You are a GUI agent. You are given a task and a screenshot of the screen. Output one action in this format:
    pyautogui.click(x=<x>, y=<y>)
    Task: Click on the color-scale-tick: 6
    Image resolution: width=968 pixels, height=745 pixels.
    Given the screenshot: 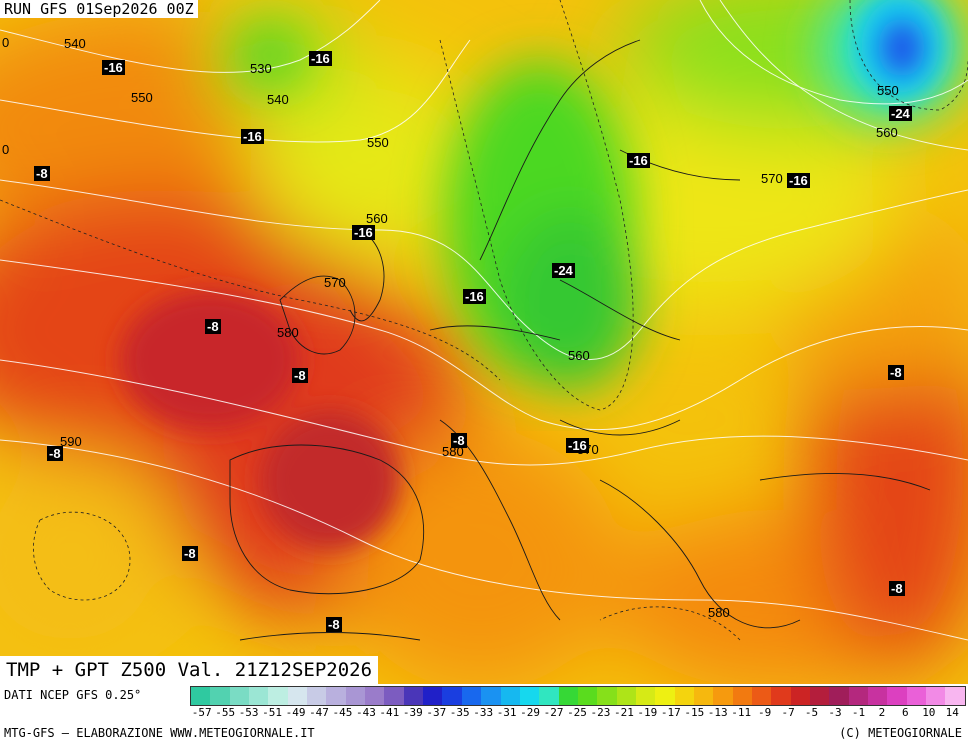 What is the action you would take?
    pyautogui.click(x=905, y=712)
    